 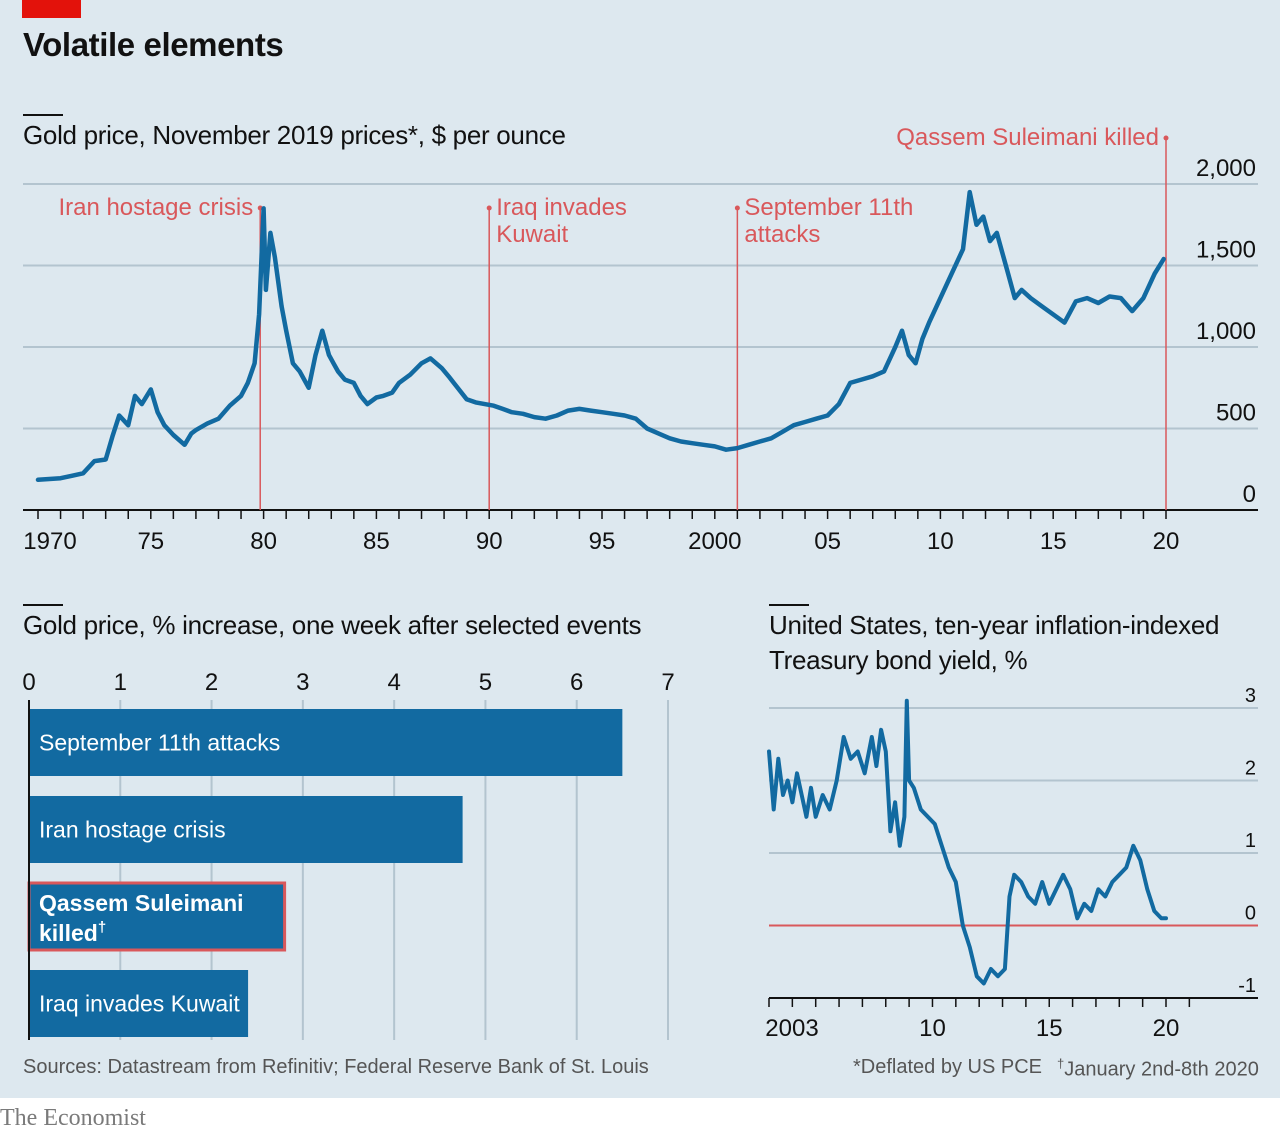 I want to click on ytick-label: 500, so click(x=1236, y=413).